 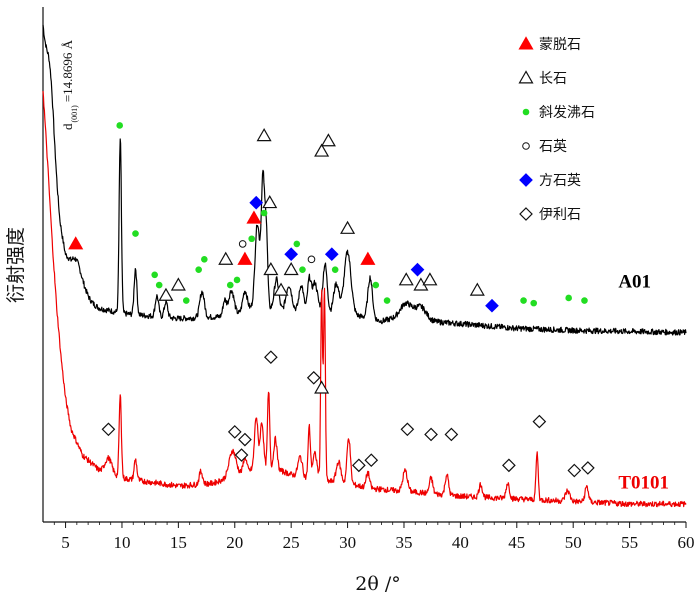 What do you see at coordinates (560, 180) in the screenshot?
I see `legend-label-cristobalite: 方石英` at bounding box center [560, 180].